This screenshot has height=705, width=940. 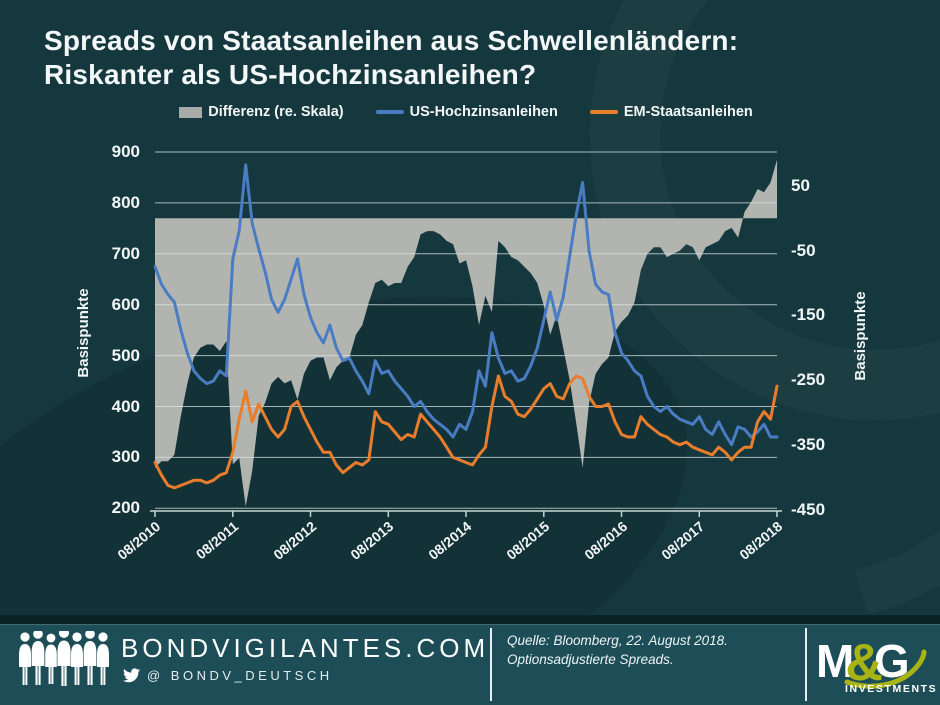 I want to click on legend-item-us-hochzins: US-Hochzinsanleihen, so click(x=466, y=112).